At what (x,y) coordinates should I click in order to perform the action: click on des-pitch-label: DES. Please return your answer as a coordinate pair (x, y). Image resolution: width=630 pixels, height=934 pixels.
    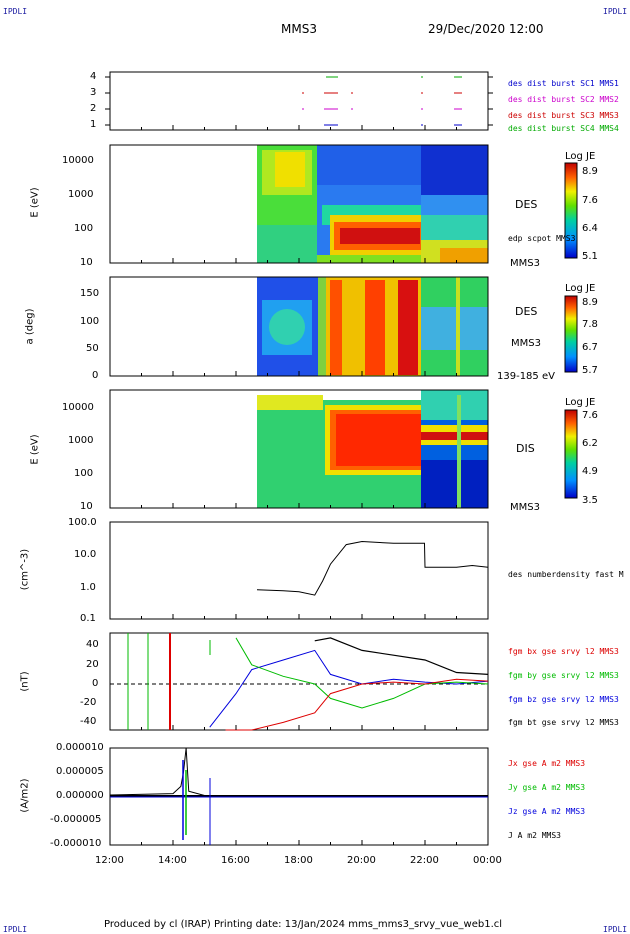
    Looking at the image, I should click on (526, 311).